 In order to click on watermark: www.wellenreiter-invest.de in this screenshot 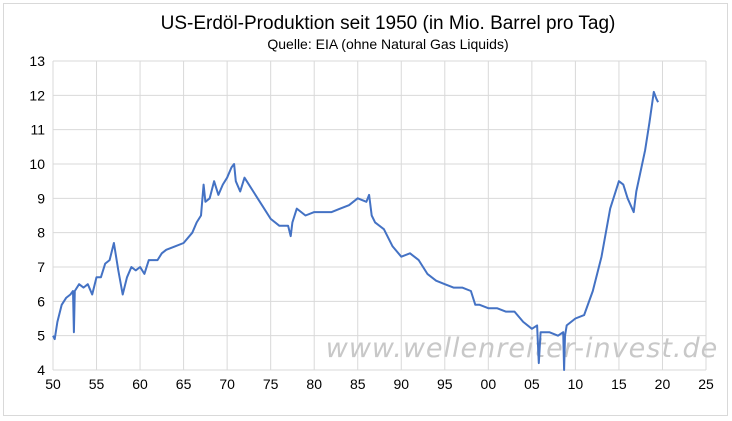, I will do `click(522, 348)`.